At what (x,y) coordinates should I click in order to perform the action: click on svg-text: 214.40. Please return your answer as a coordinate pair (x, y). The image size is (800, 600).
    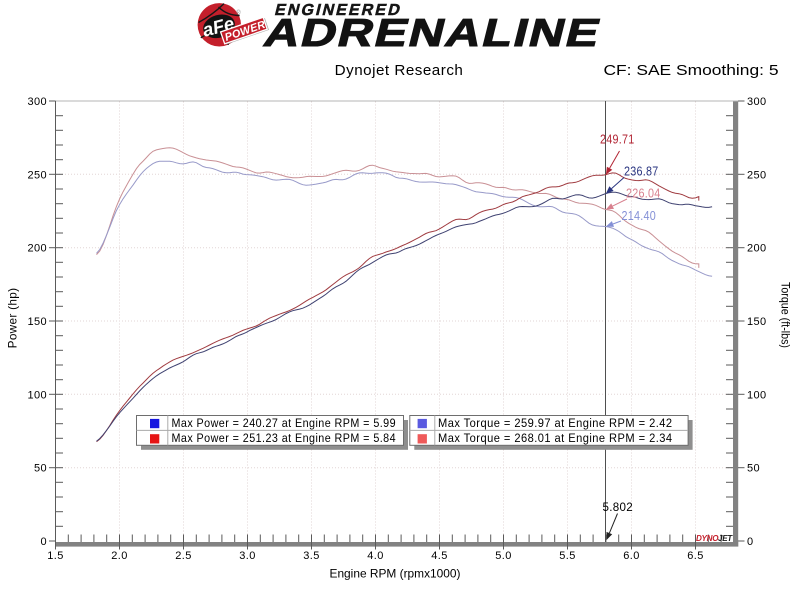
    Looking at the image, I should click on (639, 216).